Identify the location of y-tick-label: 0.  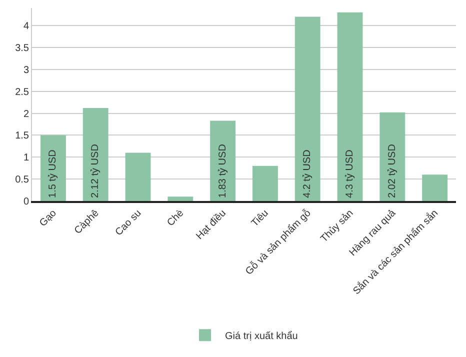
(26, 202).